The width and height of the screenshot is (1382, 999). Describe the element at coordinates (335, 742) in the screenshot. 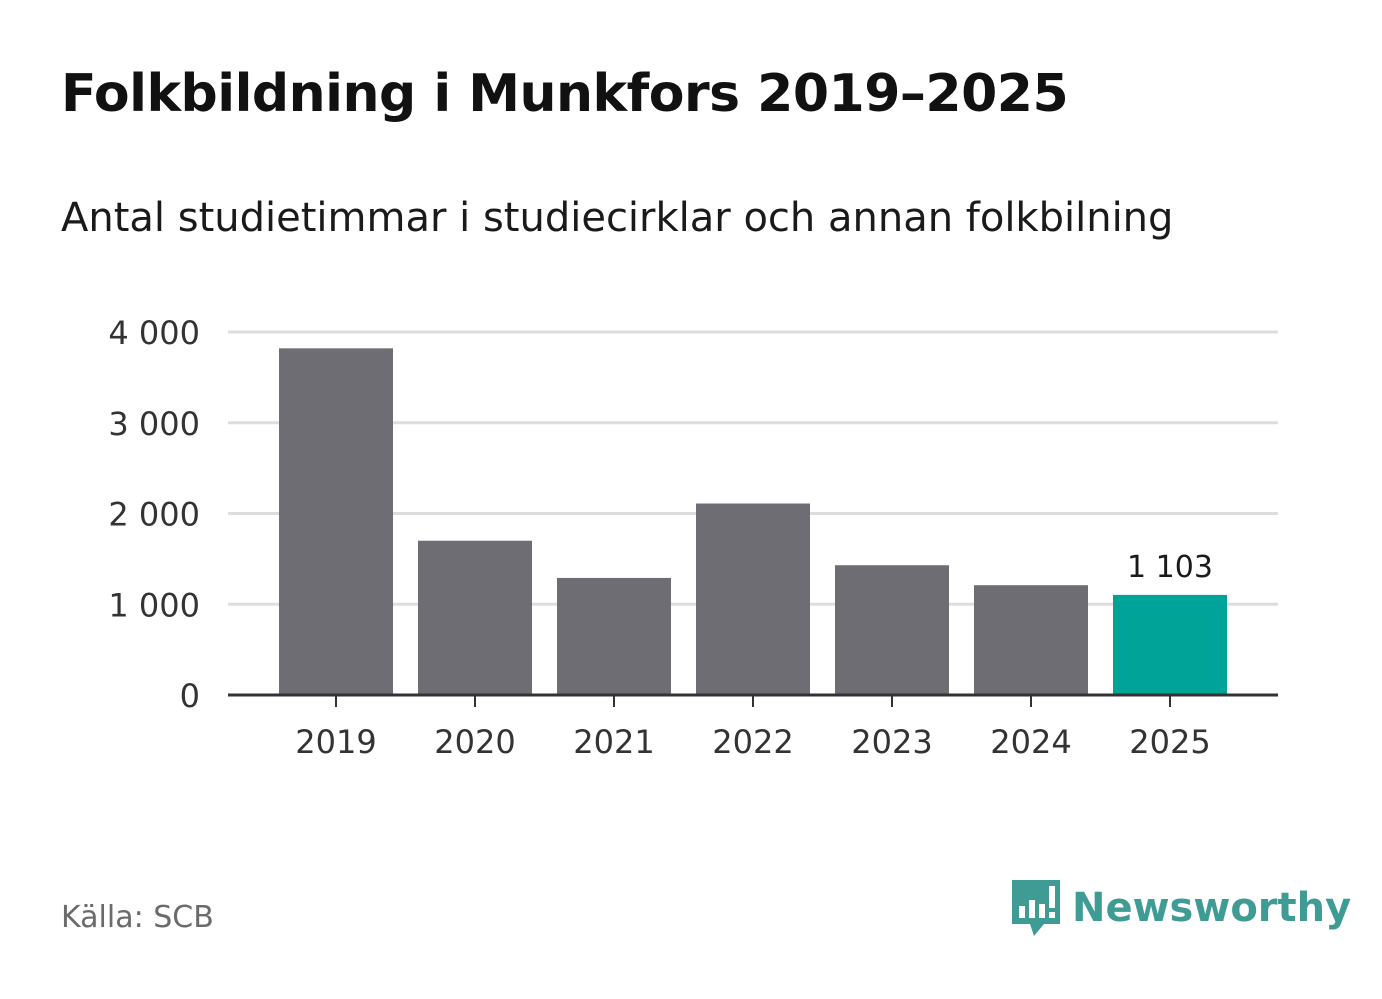

I see `x-tick-label: 2019` at that location.